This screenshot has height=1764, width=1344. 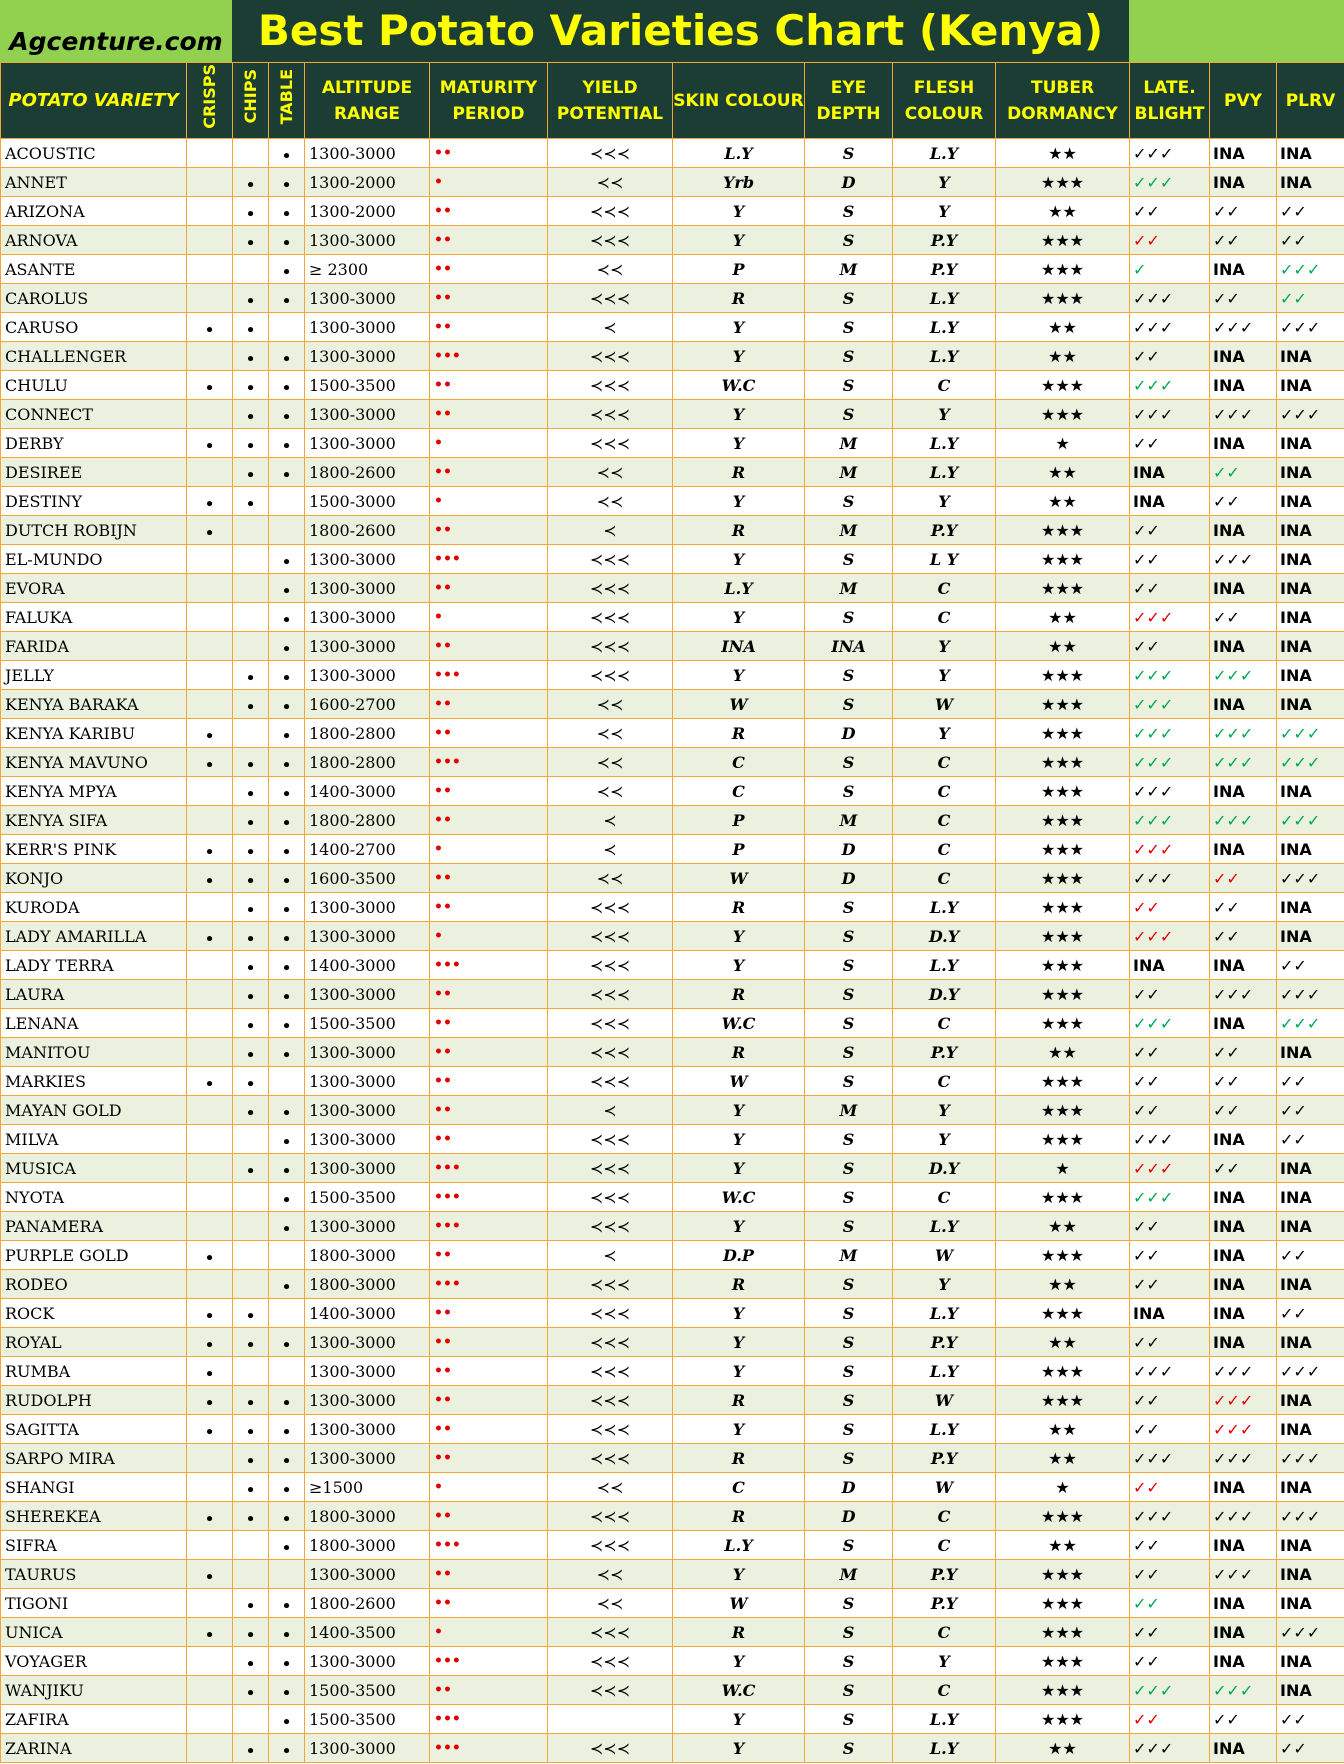 What do you see at coordinates (367, 1690) in the screenshot?
I see `cell: 1500-3500` at bounding box center [367, 1690].